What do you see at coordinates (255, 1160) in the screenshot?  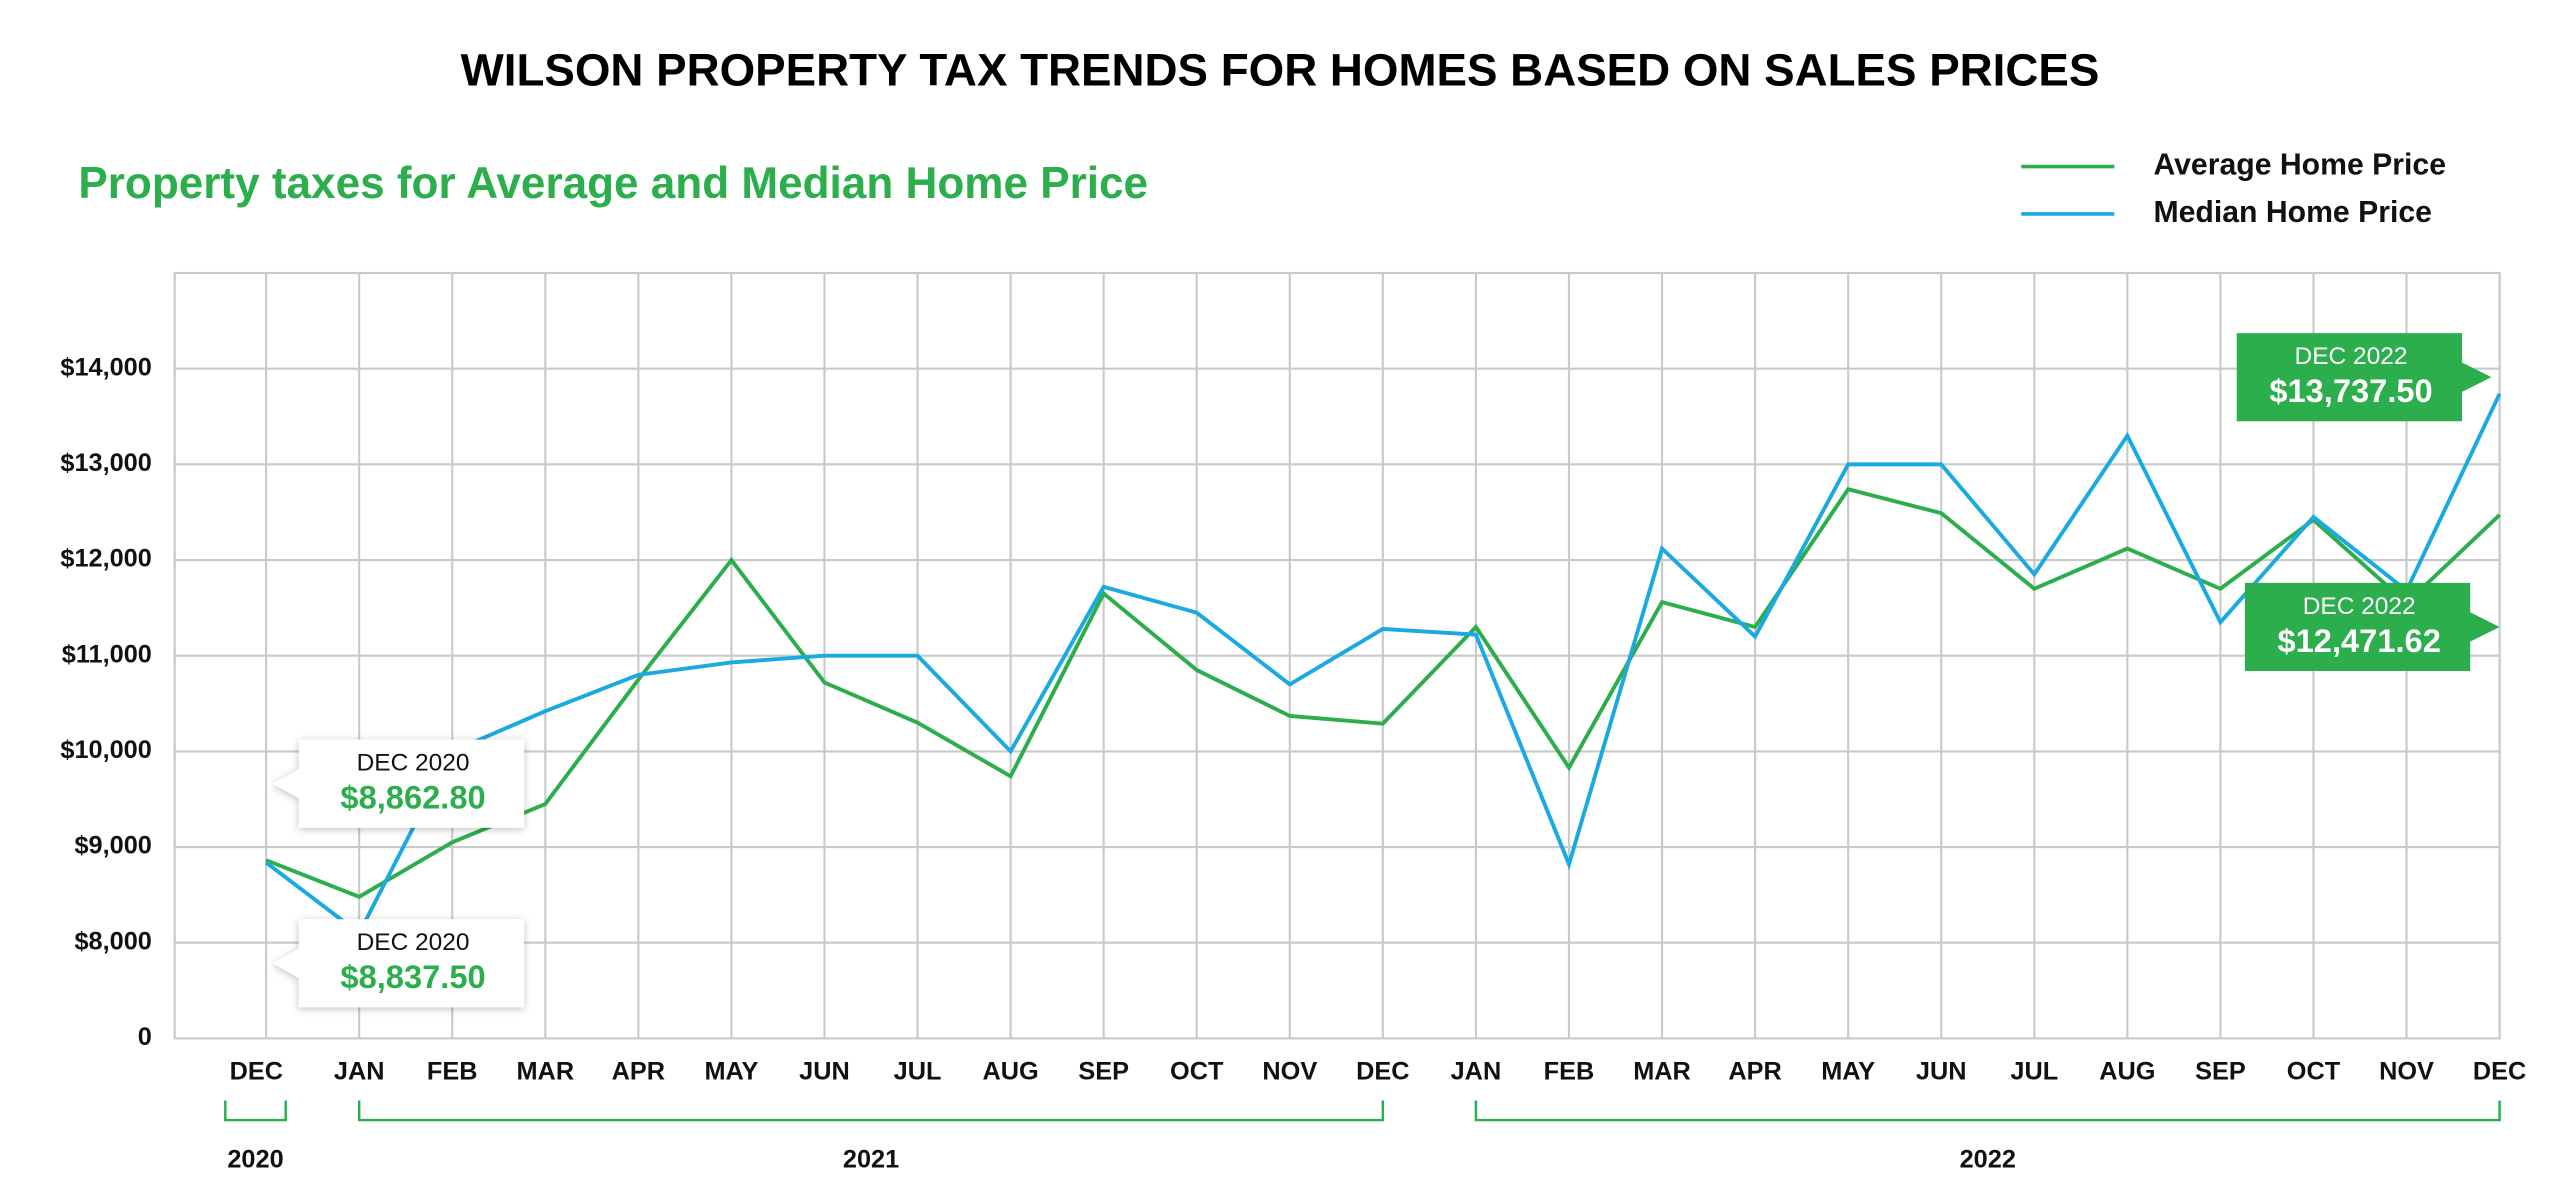 I see `year-label: 2020` at bounding box center [255, 1160].